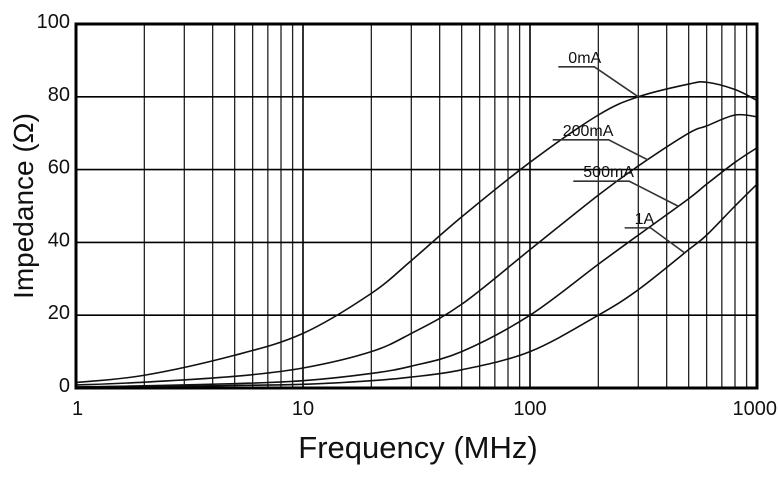 This screenshot has height=477, width=778. I want to click on x-tick-label: 100, so click(529, 409).